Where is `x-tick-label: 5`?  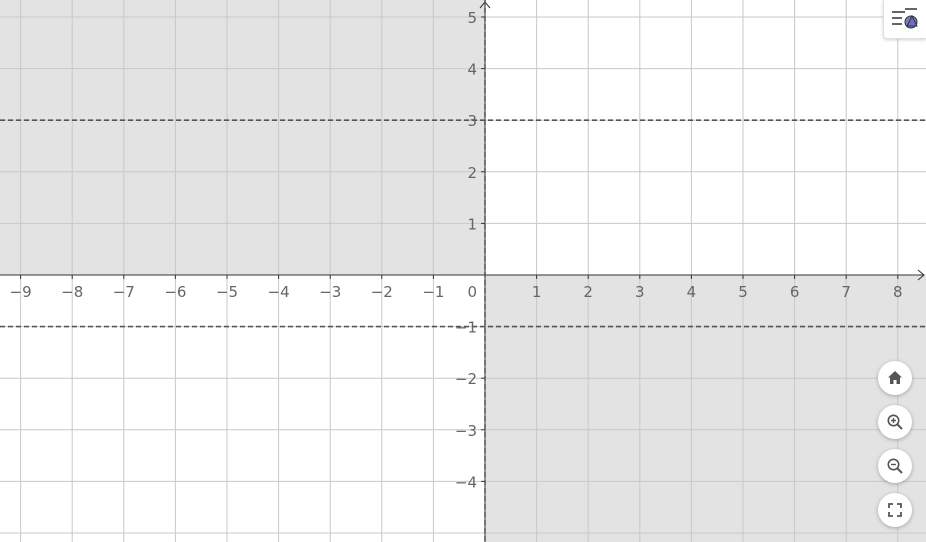
x-tick-label: 5 is located at coordinates (743, 292).